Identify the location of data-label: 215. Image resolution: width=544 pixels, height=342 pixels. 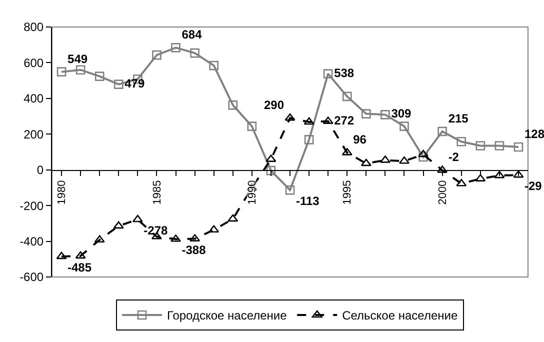
(458, 118).